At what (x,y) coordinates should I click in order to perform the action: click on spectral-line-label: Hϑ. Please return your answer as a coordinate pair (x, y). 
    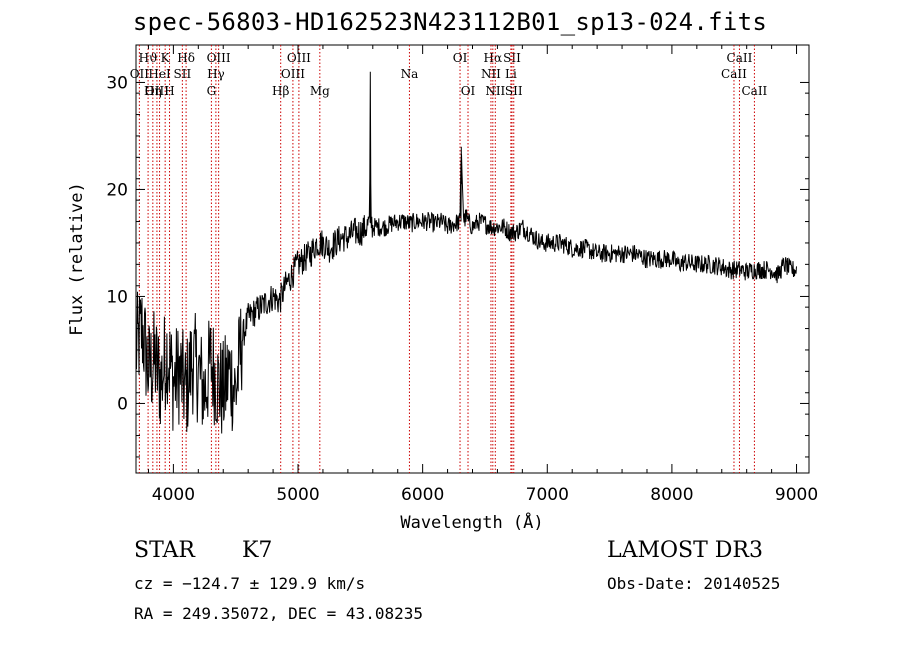
    Looking at the image, I should click on (148, 58).